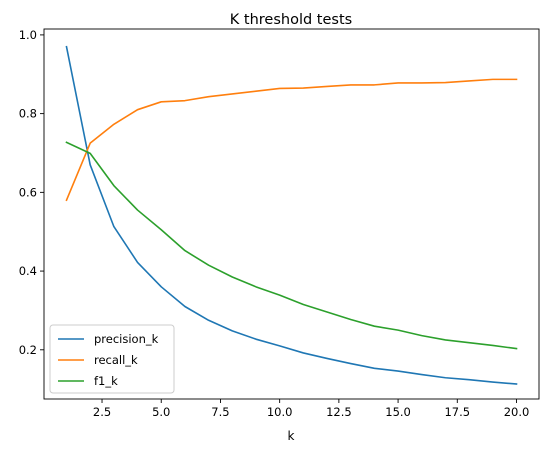 Image resolution: width=547 pixels, height=455 pixels. Describe the element at coordinates (291, 436) in the screenshot. I see `x-axis-label: k` at that location.